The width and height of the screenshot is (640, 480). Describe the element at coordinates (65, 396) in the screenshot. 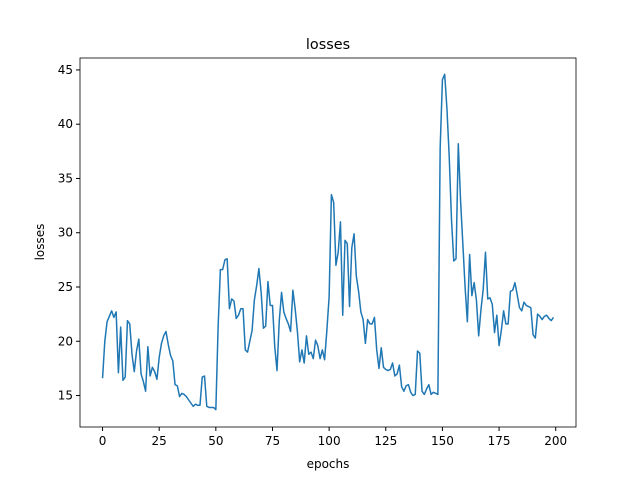

I see `y-tick-label: 15` at that location.